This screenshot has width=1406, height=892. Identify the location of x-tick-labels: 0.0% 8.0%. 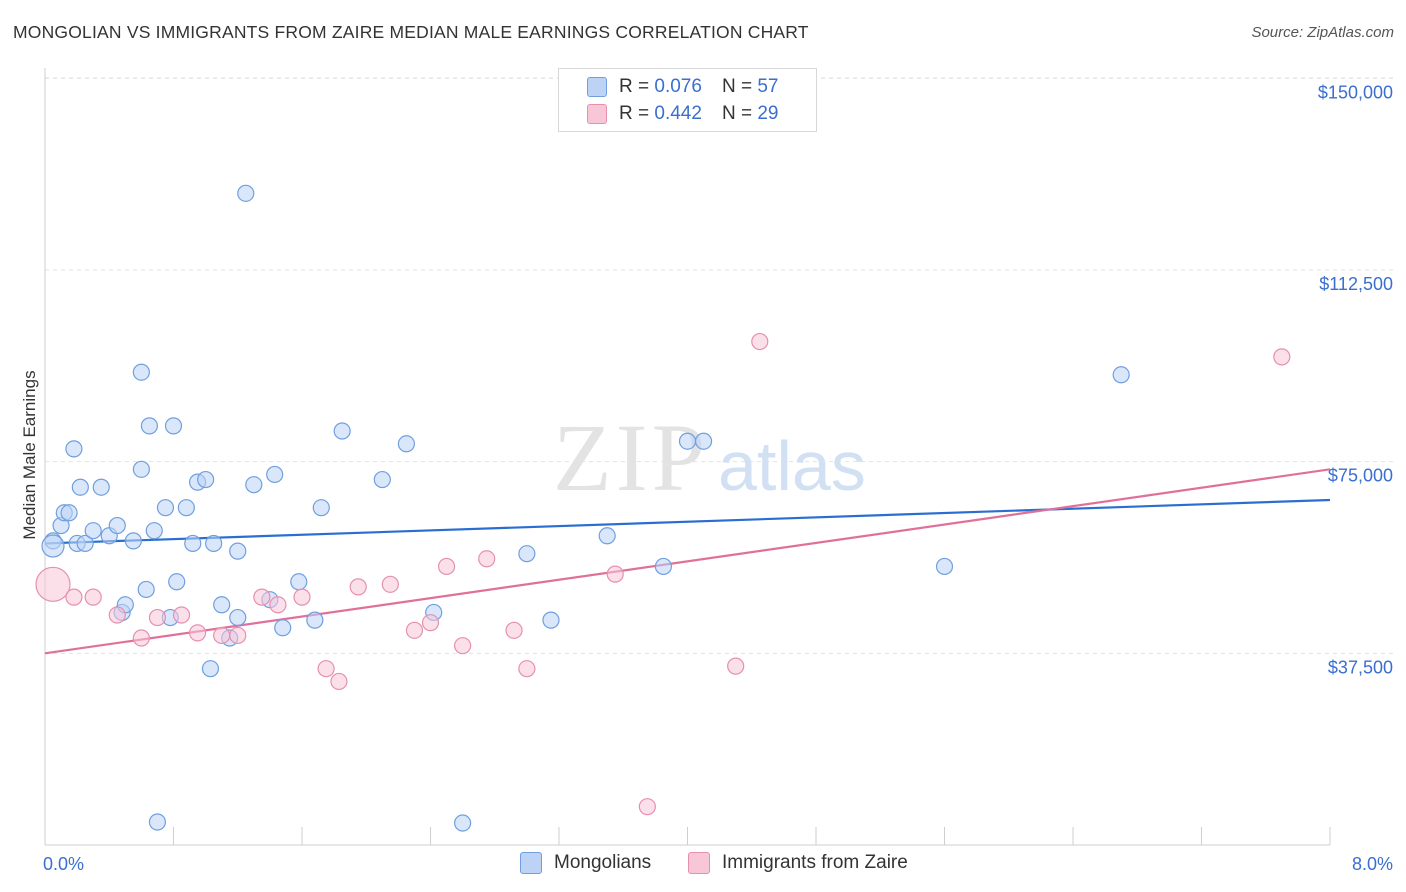
(718, 864).